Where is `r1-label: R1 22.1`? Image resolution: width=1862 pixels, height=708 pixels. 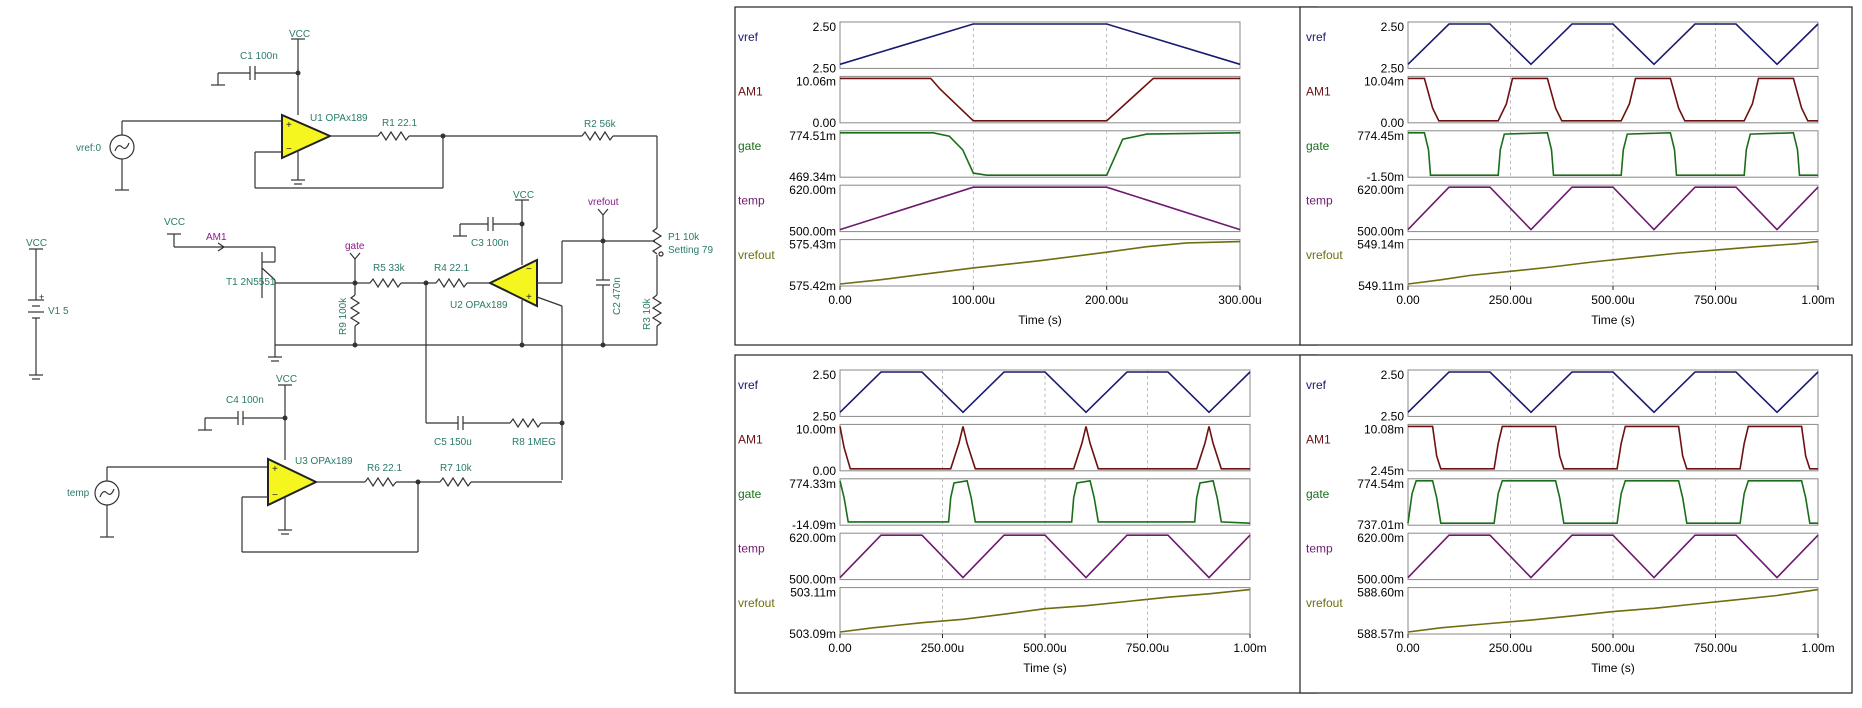 r1-label: R1 22.1 is located at coordinates (399, 123).